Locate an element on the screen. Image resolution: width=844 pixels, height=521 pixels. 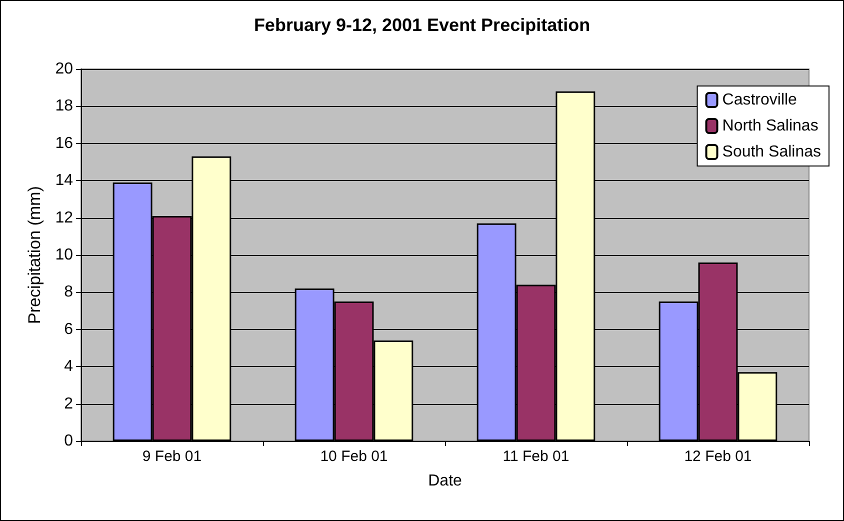
chart-title: February 9-12, 2001 Event Precipitation is located at coordinates (422, 25).